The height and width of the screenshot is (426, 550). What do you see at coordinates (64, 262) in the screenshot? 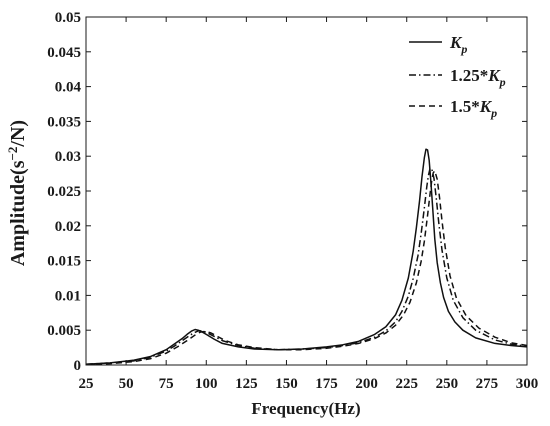
I see `y-tick-label: 0.015` at bounding box center [64, 262].